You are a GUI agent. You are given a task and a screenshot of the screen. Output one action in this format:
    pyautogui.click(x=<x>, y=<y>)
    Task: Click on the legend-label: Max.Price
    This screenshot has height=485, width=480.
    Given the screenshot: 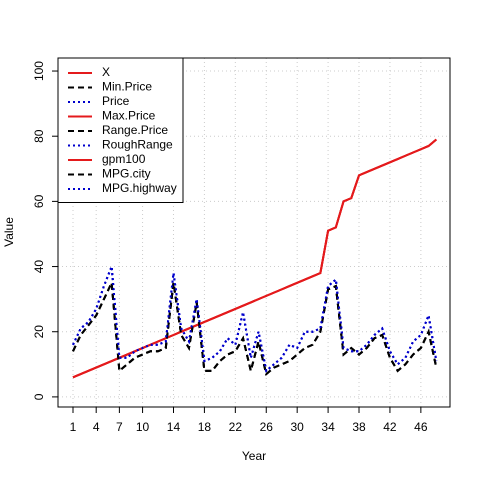 What is the action you would take?
    pyautogui.click(x=129, y=116)
    